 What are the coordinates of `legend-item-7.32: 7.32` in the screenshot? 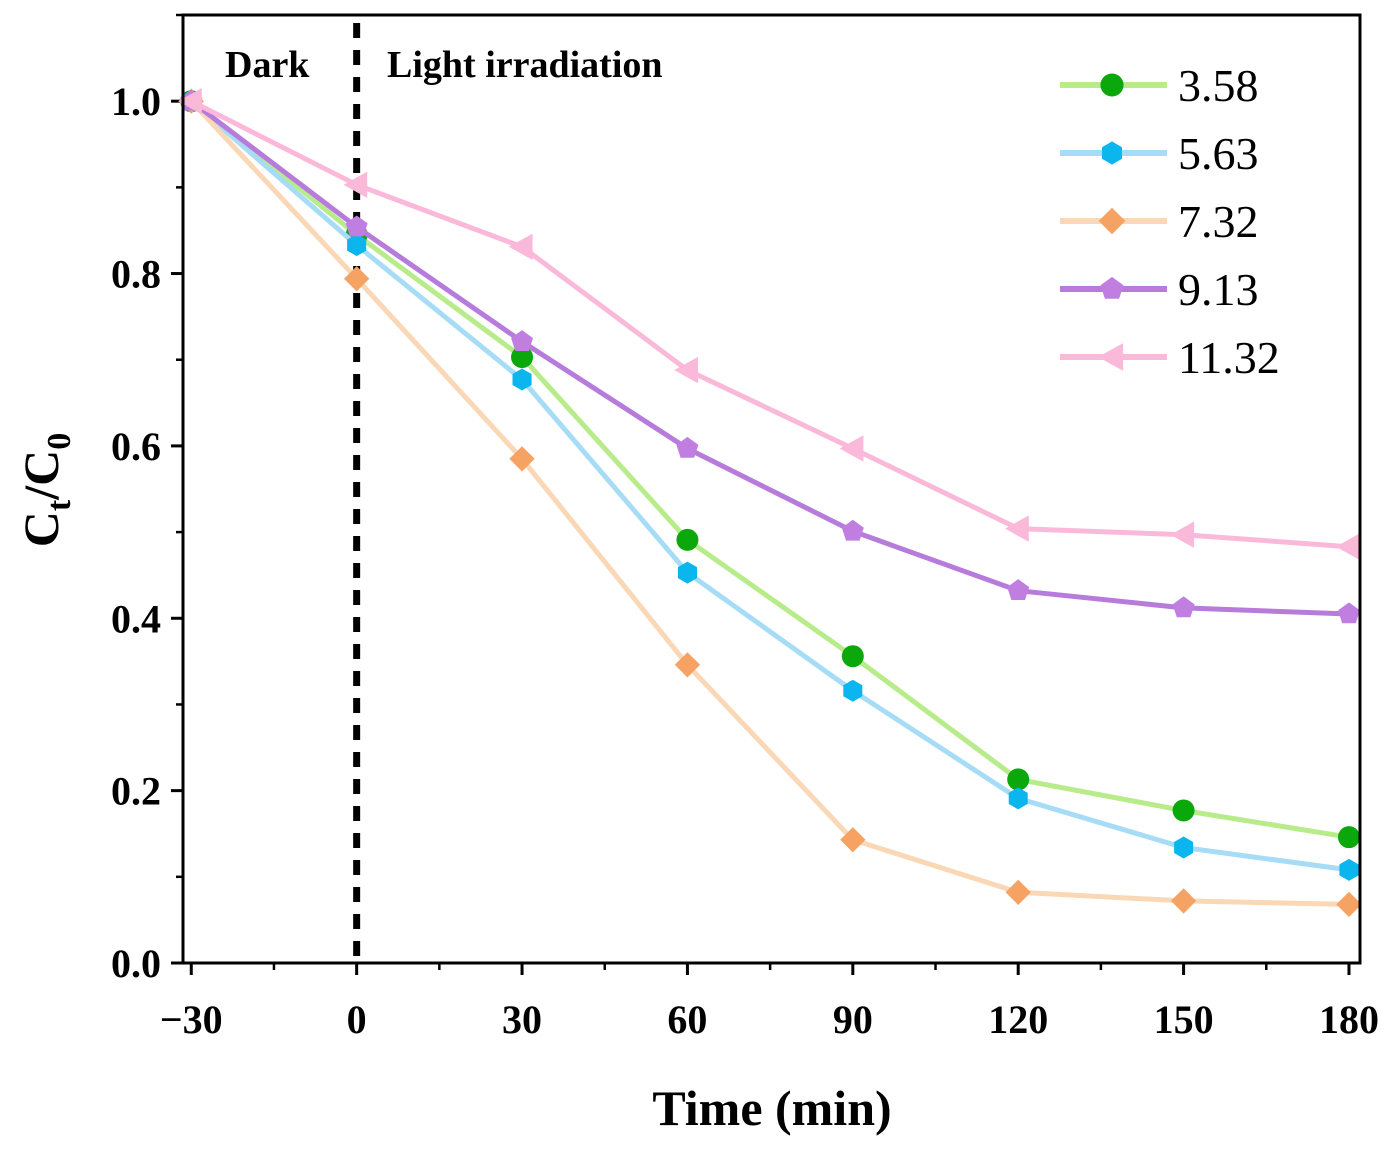 It's located at (1159, 221).